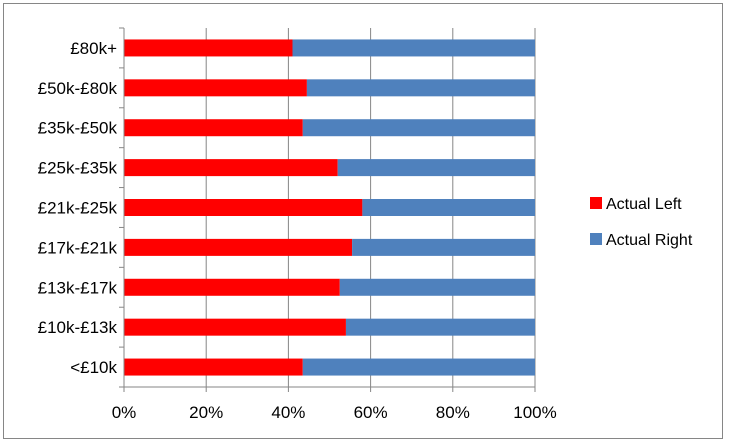 This screenshot has height=444, width=729. I want to click on x-tick-label: 40%, so click(288, 412).